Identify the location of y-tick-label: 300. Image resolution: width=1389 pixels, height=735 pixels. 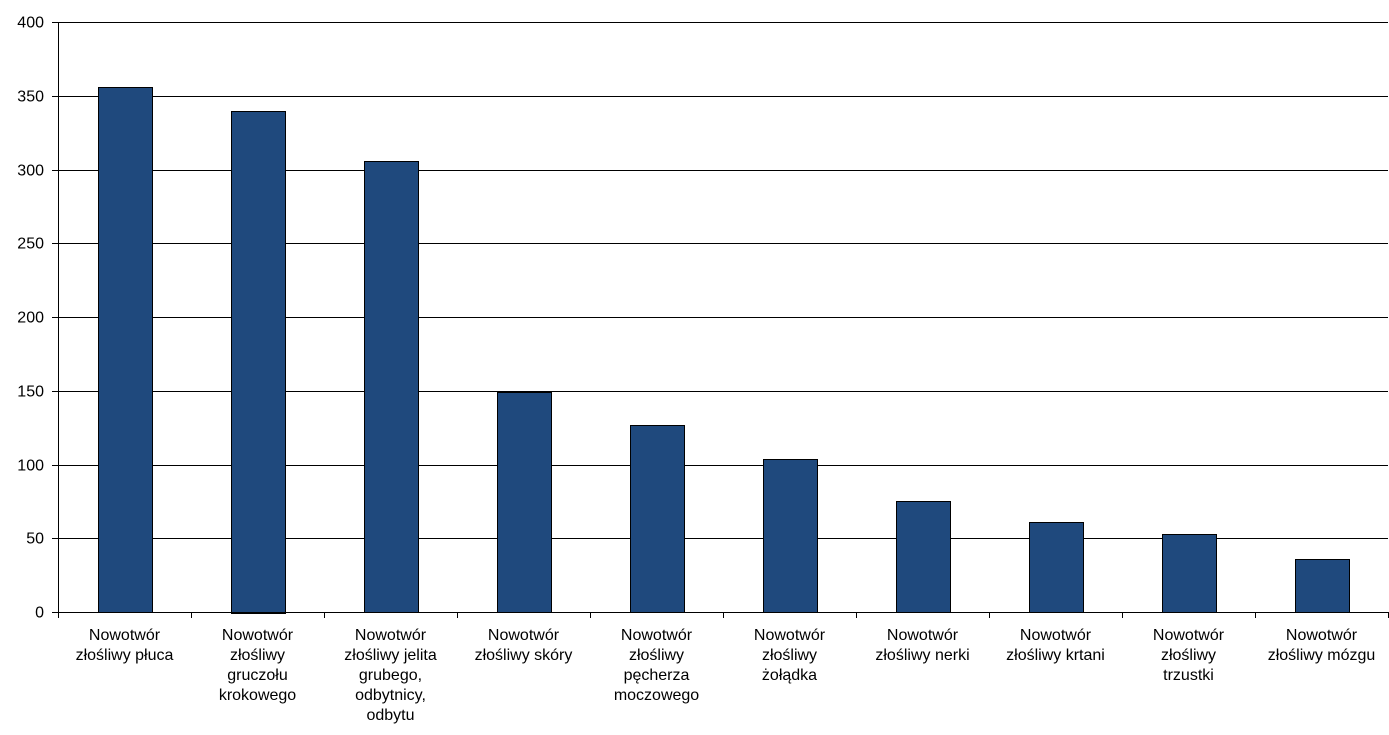
(30, 171).